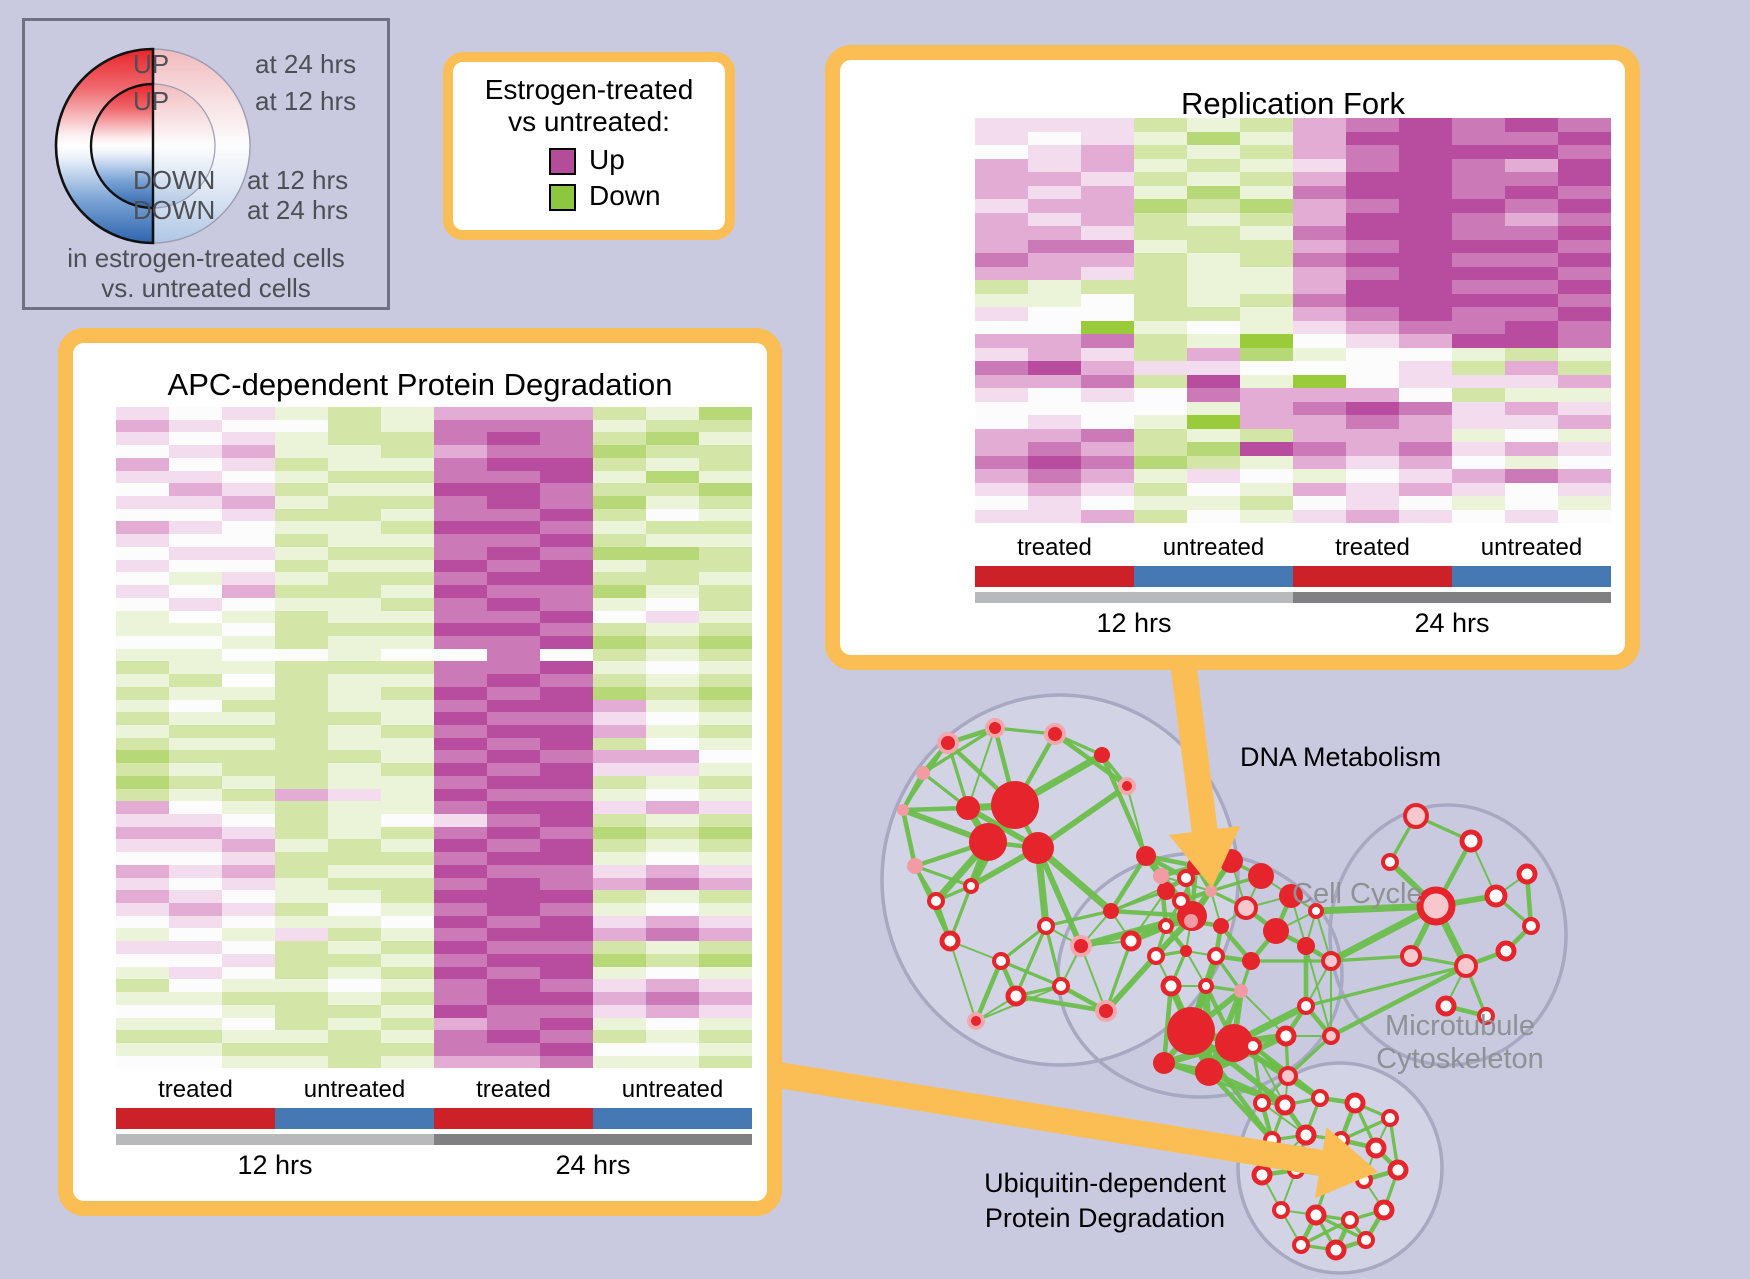 This screenshot has width=1750, height=1279. Describe the element at coordinates (434, 1139) in the screenshot. I see `apc-time-bar` at that location.